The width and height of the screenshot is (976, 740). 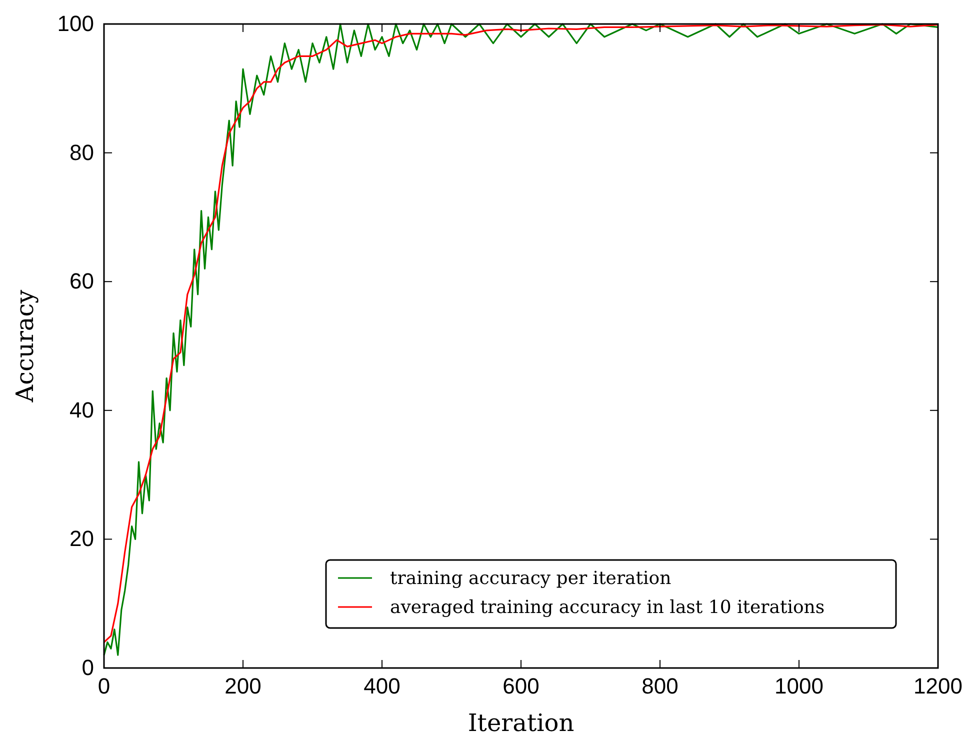 What do you see at coordinates (243, 686) in the screenshot?
I see `x-tick-label: 200` at bounding box center [243, 686].